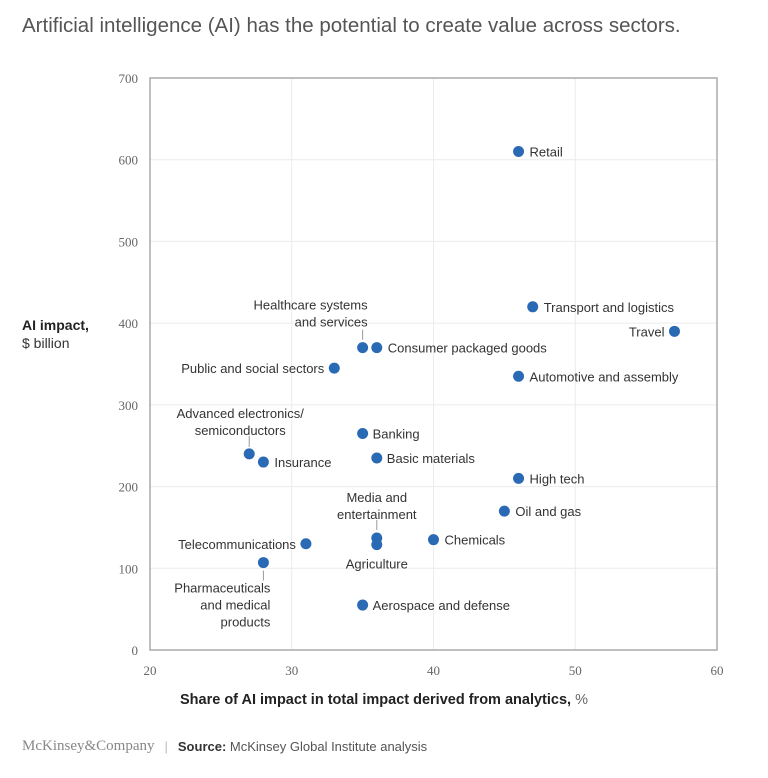 The width and height of the screenshot is (768, 778). Describe the element at coordinates (310, 314) in the screenshot. I see `point-label: Healthcare systems and services` at that location.